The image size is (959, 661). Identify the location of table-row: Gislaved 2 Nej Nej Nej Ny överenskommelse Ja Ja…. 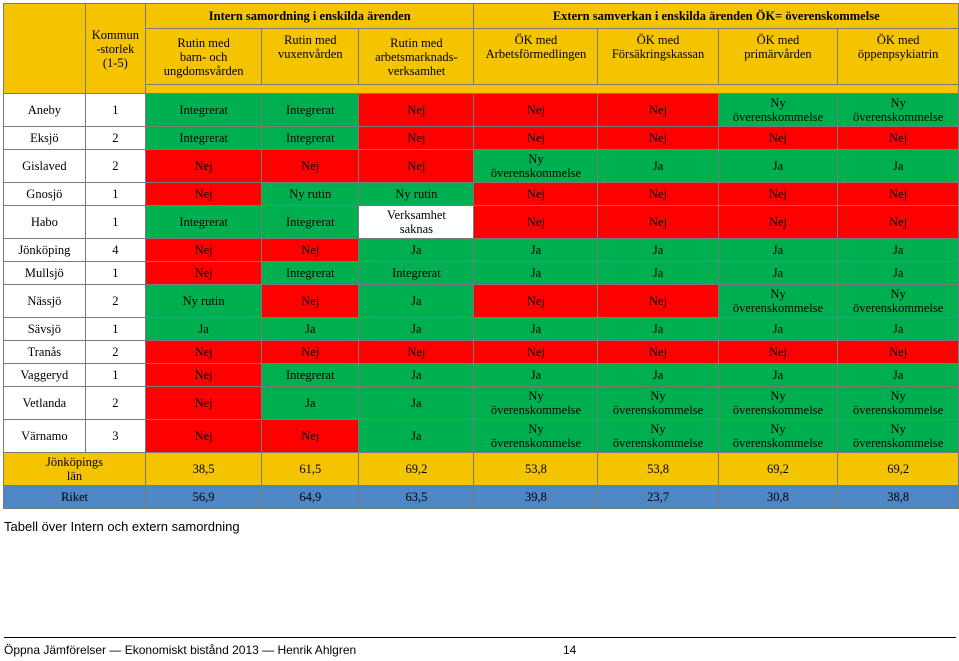
(481, 166).